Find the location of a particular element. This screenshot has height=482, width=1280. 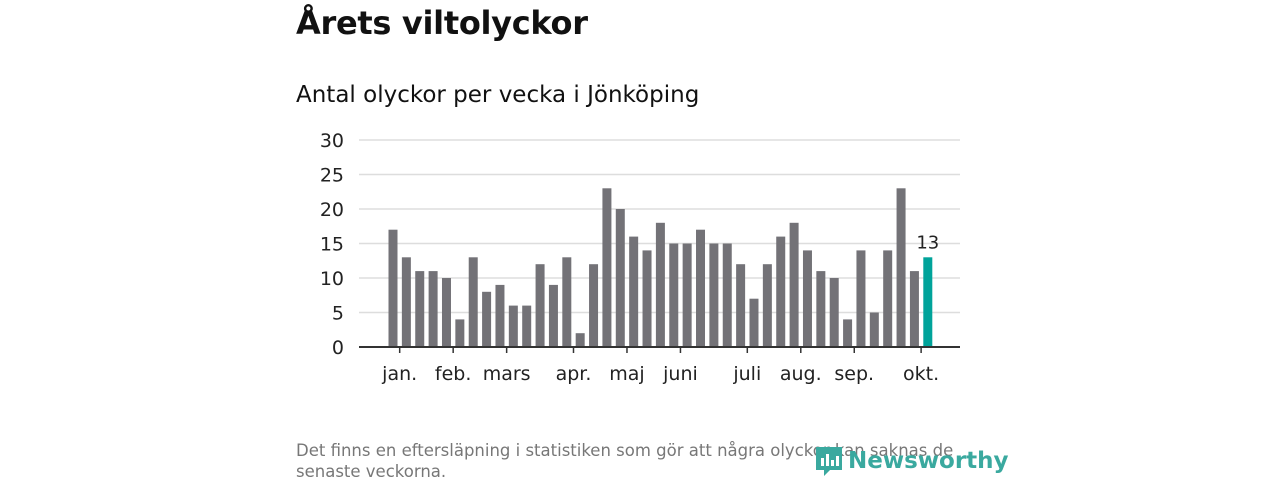

x-tick-label: apr. is located at coordinates (574, 374).